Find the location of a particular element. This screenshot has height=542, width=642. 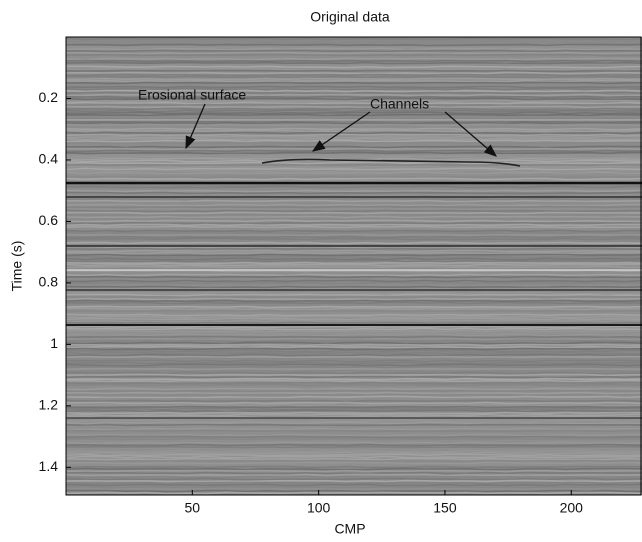

x-axis-label: CMP is located at coordinates (349, 529).